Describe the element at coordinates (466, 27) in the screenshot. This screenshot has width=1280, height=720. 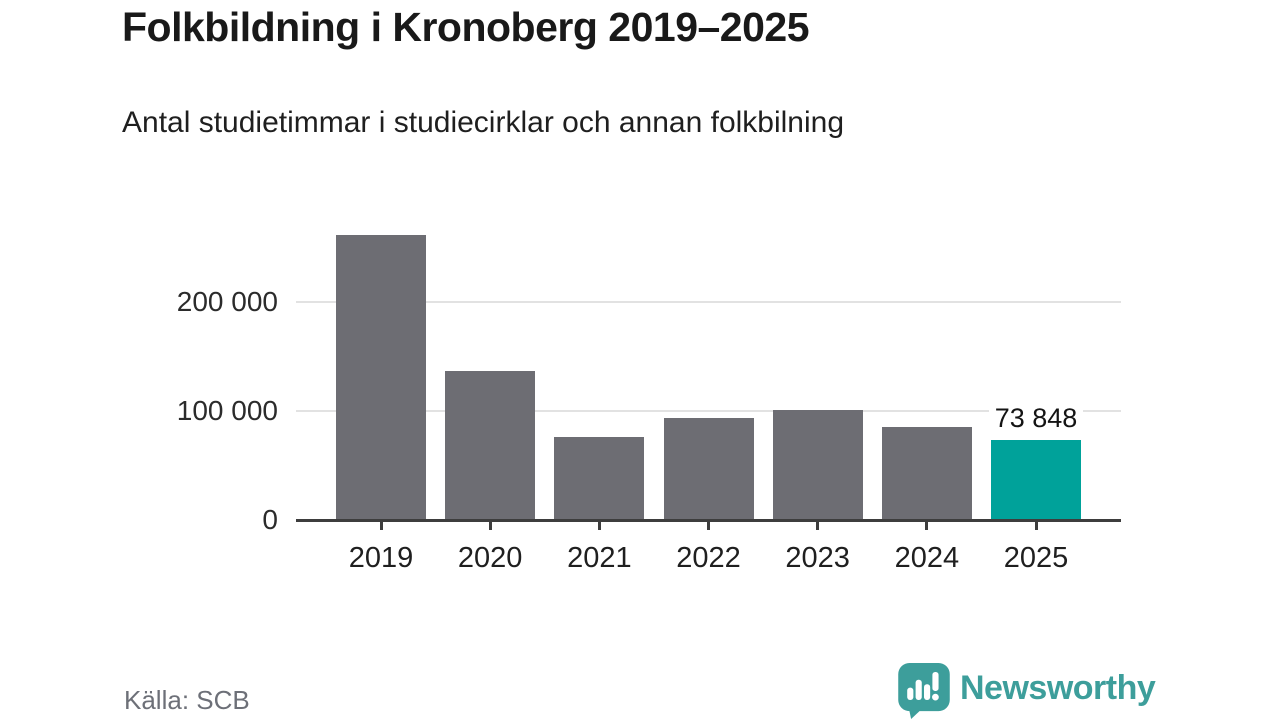
I see `chart-title: Folkbildning i Kronoberg 2019–2025` at that location.